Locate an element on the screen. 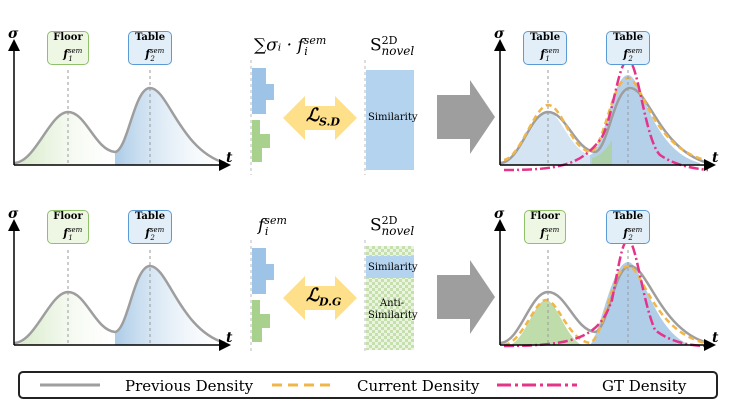 Image resolution: width=742 pixels, height=418 pixels. row2-left-plot is located at coordinates (119, 285).